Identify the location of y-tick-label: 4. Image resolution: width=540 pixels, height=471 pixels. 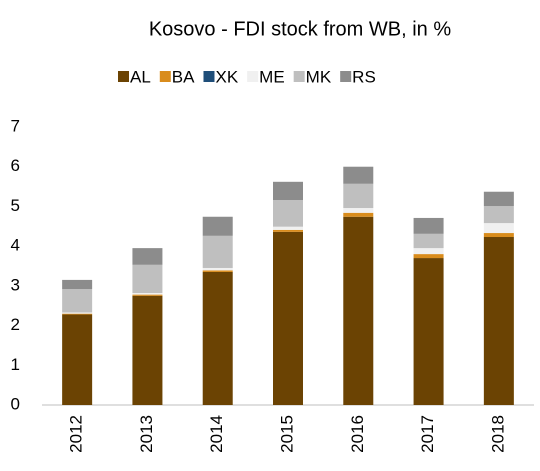
(15, 245).